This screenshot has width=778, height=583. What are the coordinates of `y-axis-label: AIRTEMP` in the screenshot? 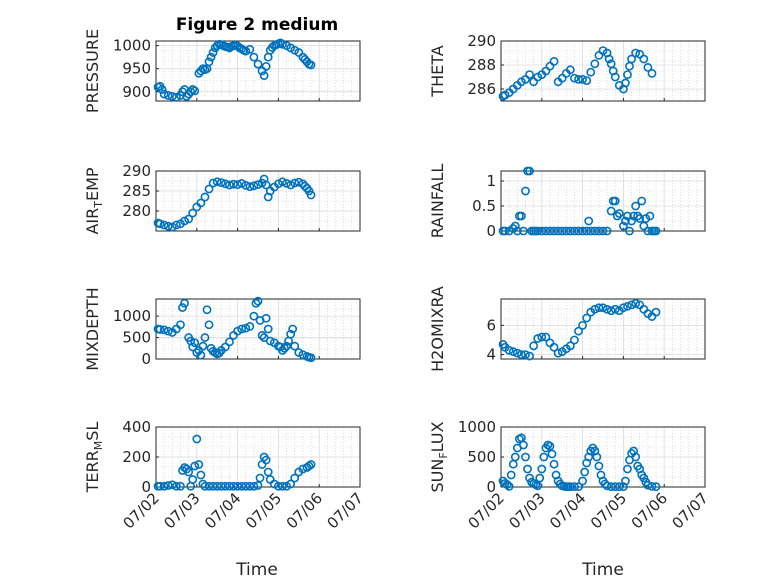 It's located at (94, 200).